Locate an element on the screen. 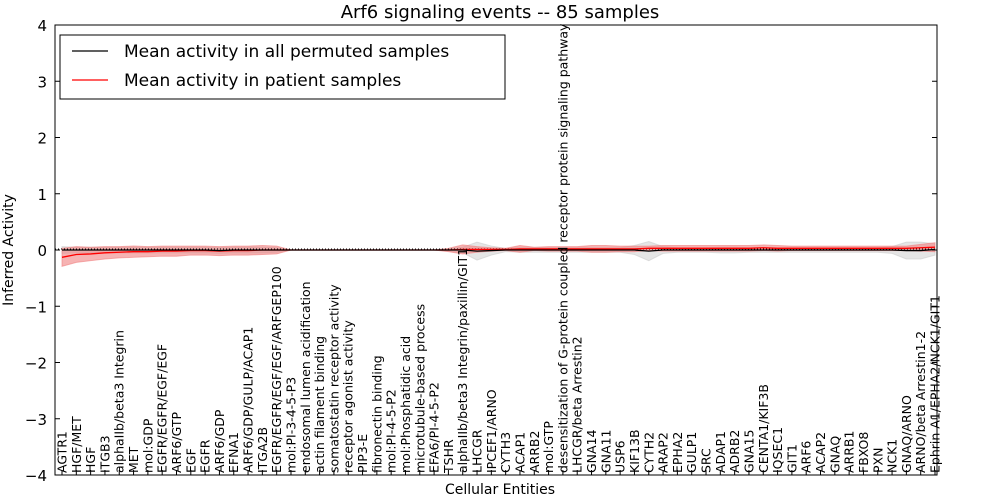 The image size is (1000, 500). x-tick-label: GNAQ is located at coordinates (834, 454).